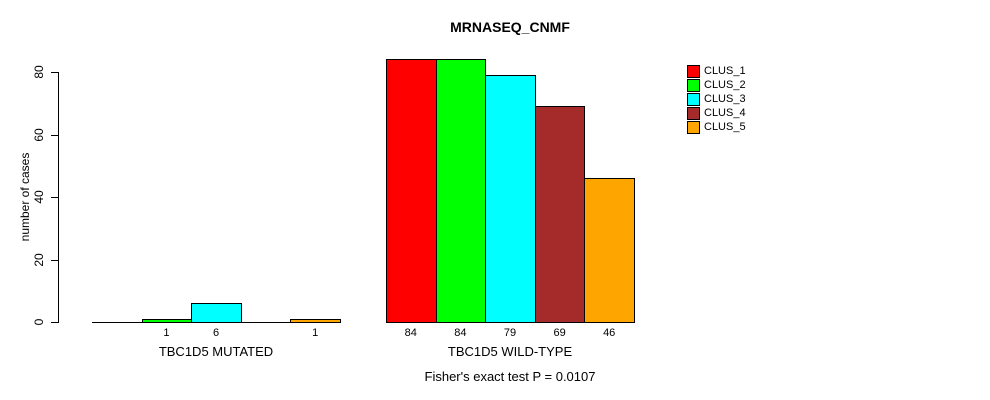 The width and height of the screenshot is (990, 400). What do you see at coordinates (266, 322) in the screenshot?
I see `zero-bar-clus_4-mutated` at bounding box center [266, 322].